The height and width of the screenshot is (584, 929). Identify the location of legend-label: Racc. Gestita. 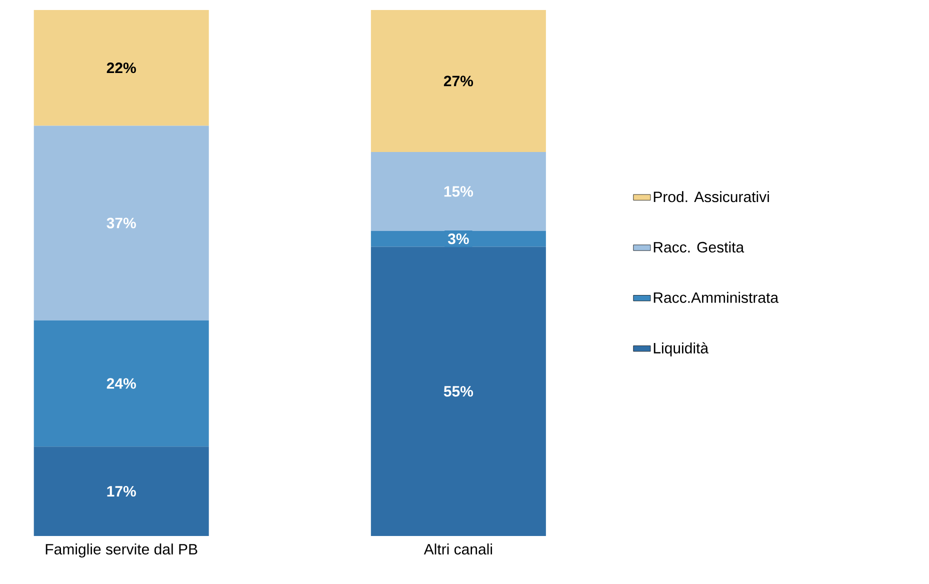
(699, 247).